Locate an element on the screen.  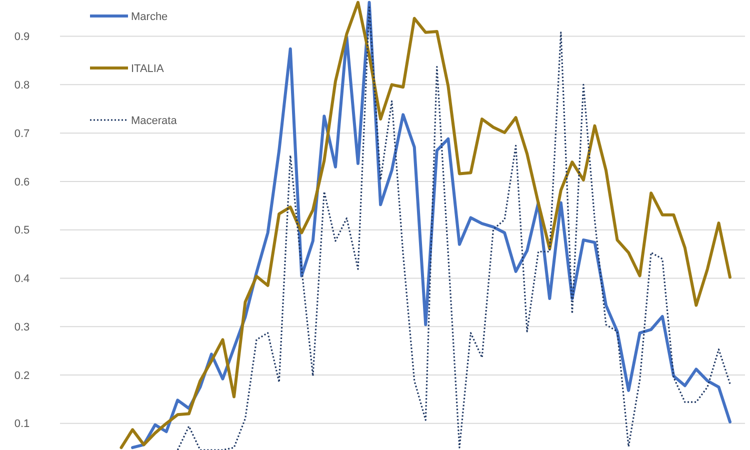
y-tick-label: 0.1 is located at coordinates (22, 424).